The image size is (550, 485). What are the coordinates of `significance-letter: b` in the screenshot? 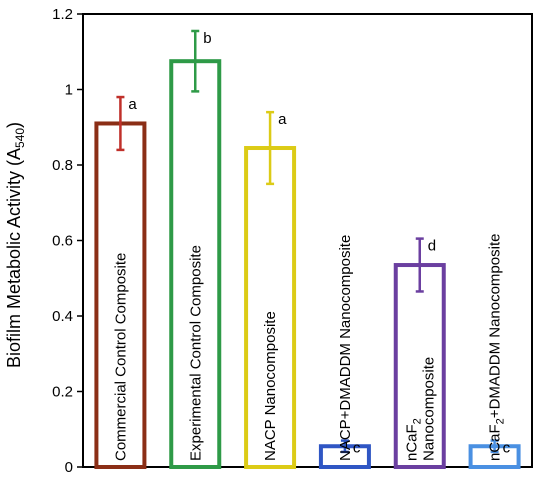 It's located at (207, 38).